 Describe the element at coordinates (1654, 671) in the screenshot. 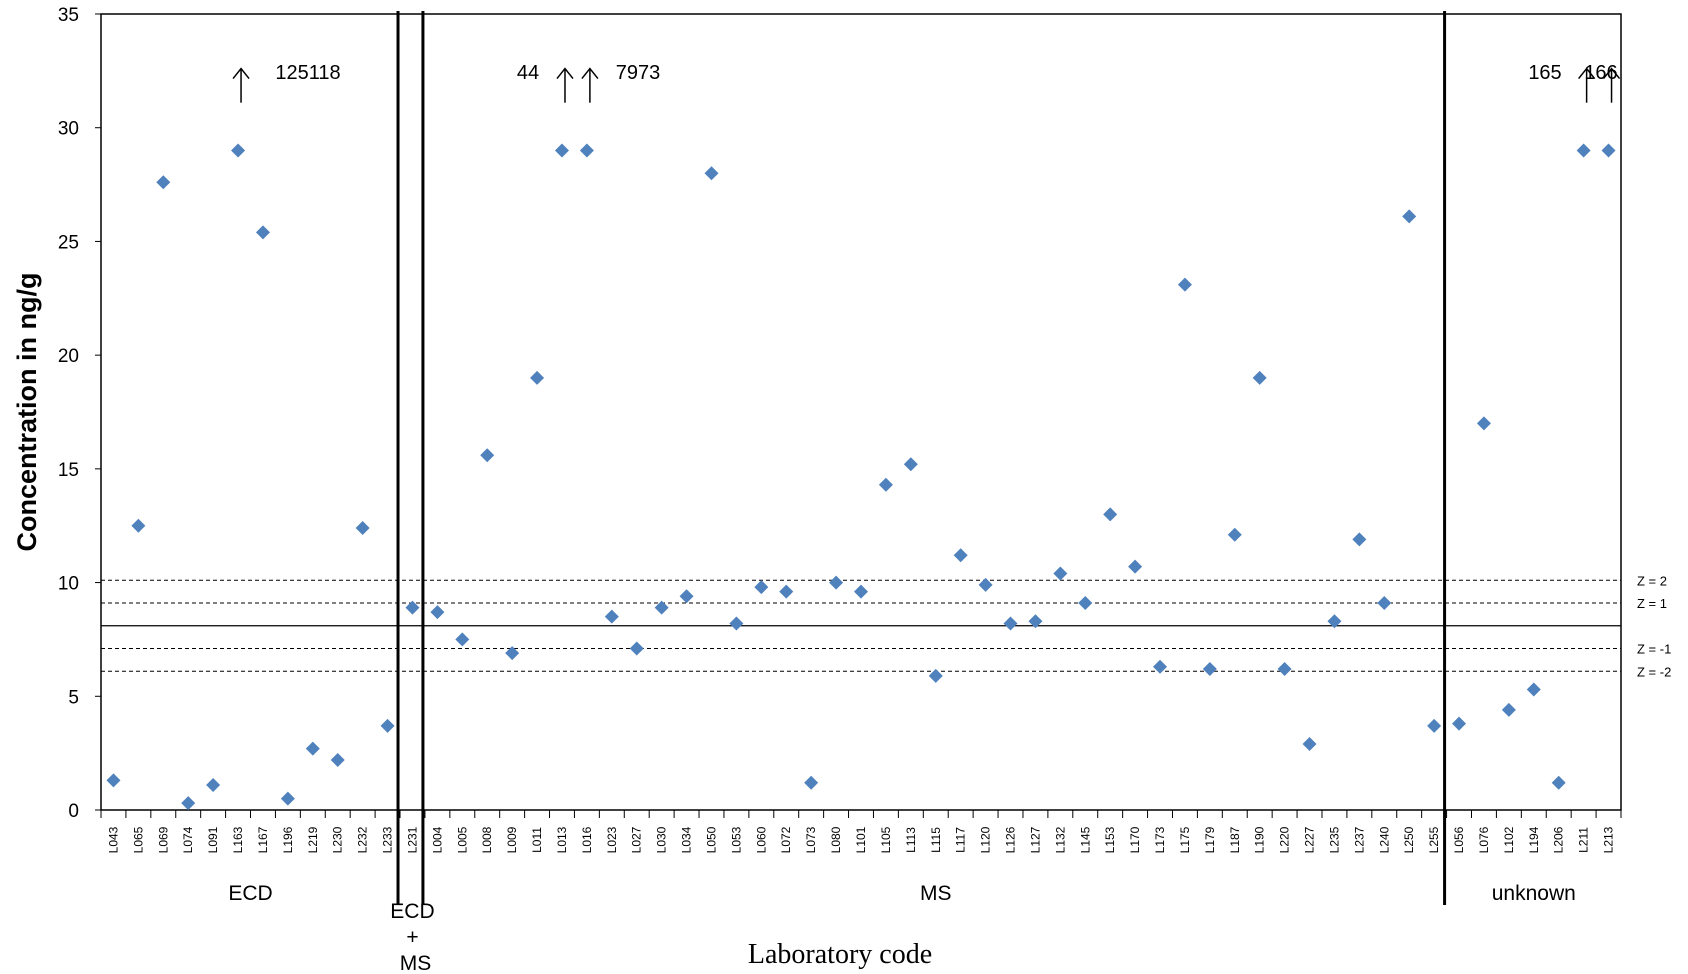

I see `reference-line-label: Z = -2` at that location.